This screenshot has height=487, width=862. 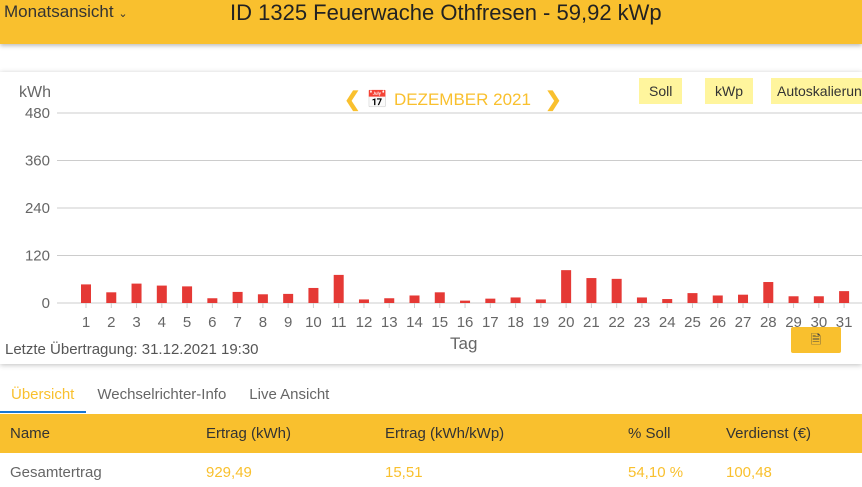 I want to click on next-month-icon: ❯, so click(x=553, y=100).